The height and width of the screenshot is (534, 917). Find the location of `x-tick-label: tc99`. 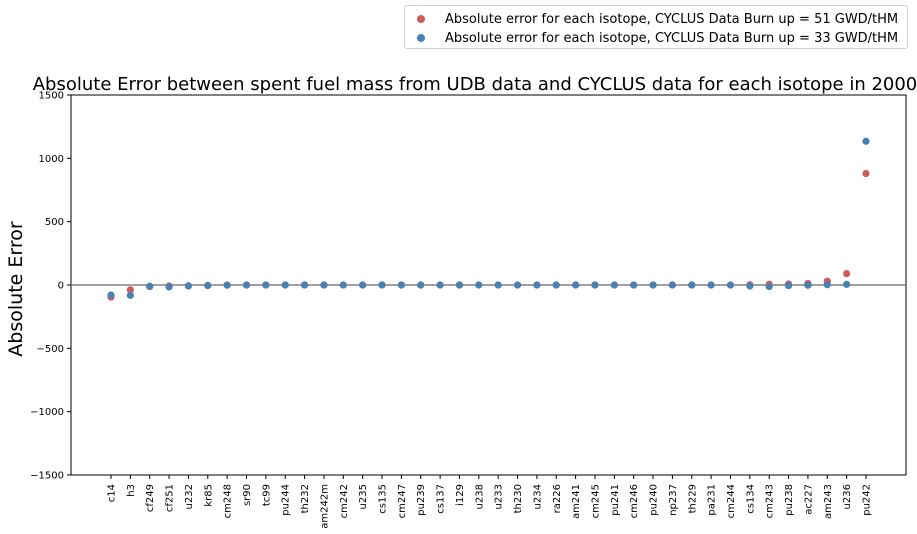

x-tick-label: tc99 is located at coordinates (266, 495).